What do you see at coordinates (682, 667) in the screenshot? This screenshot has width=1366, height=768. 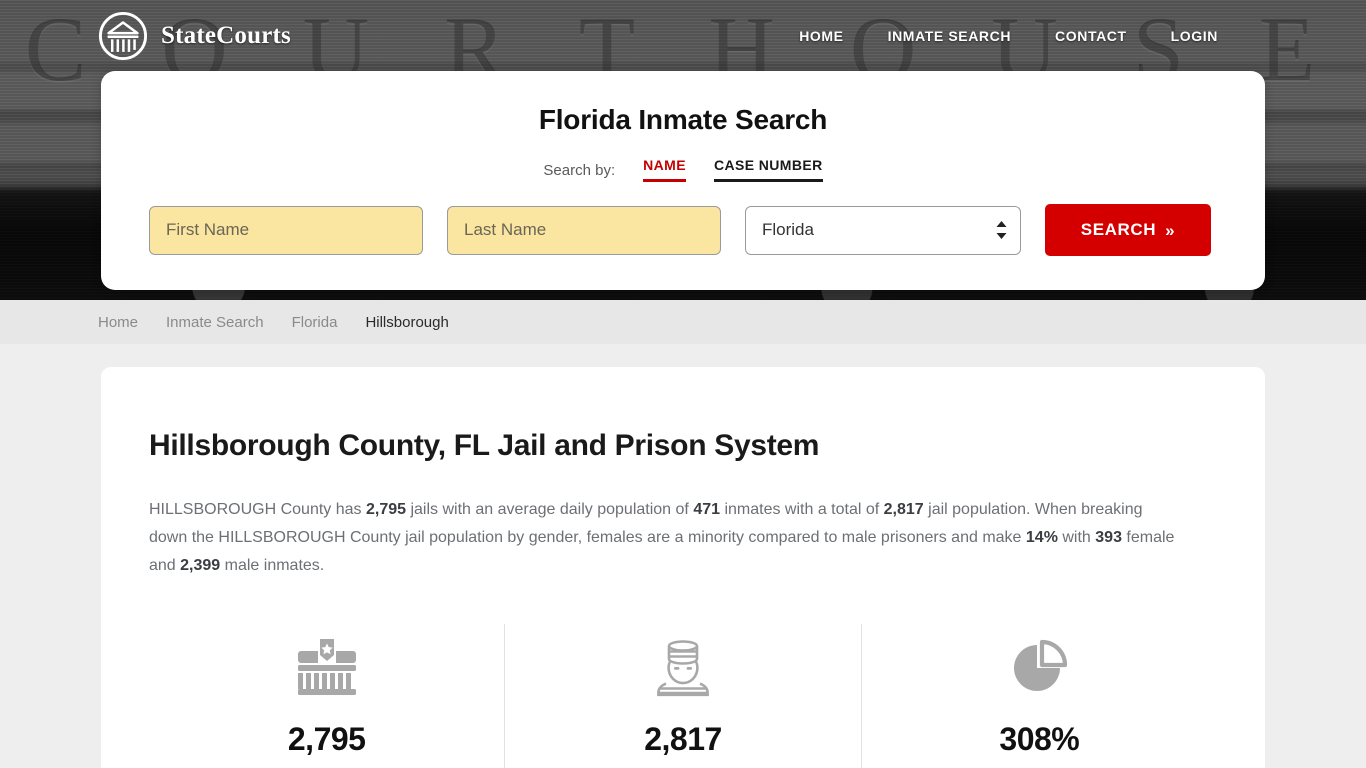 I see `prisoner-icon` at bounding box center [682, 667].